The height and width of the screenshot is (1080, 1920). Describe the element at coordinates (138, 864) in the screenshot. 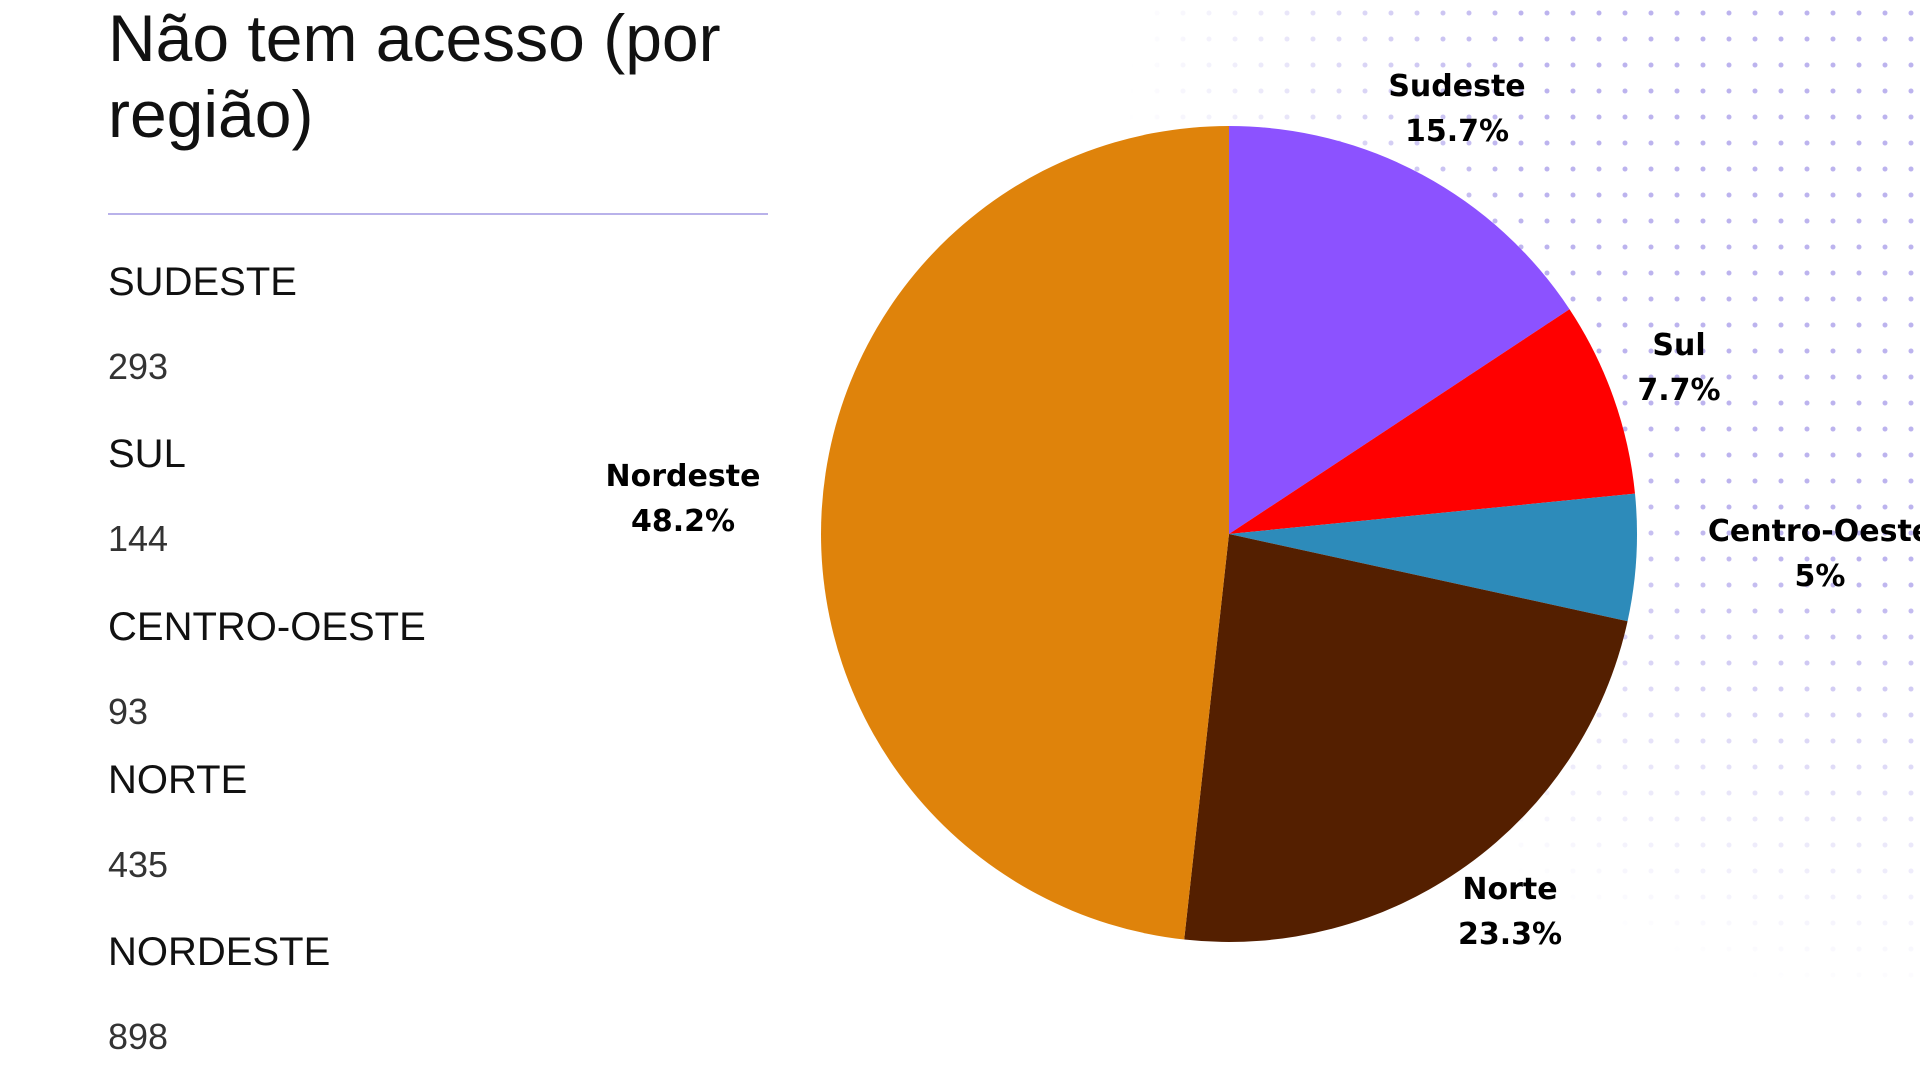

I see `stat-value-norte: 435` at that location.